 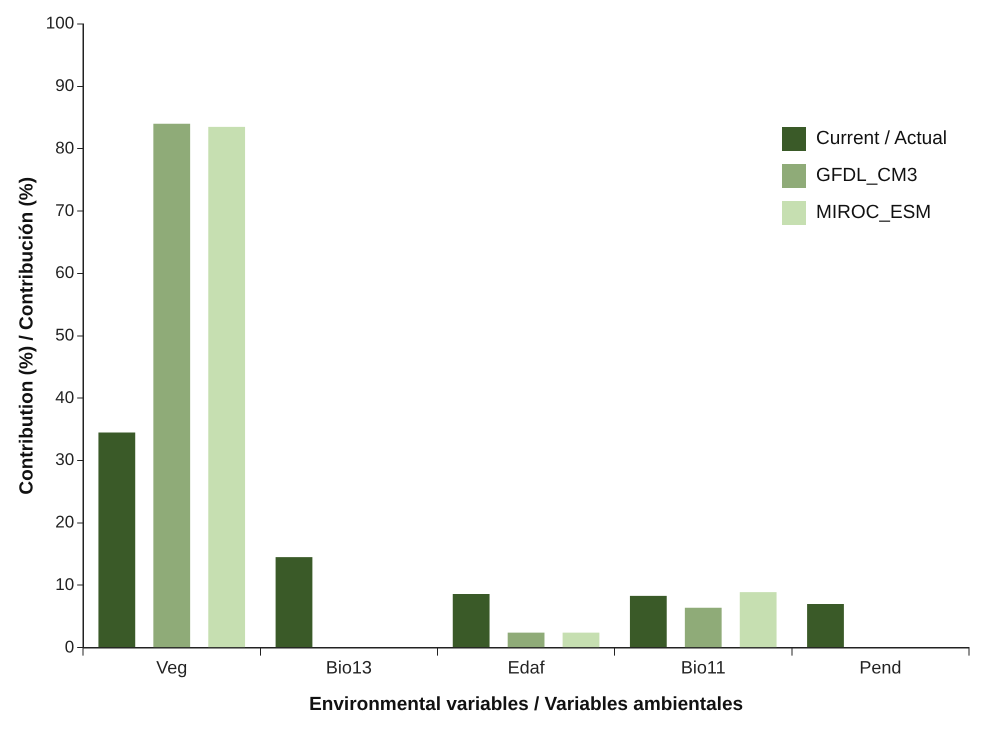 What do you see at coordinates (874, 213) in the screenshot?
I see `legend-label: MIROC_ESM` at bounding box center [874, 213].